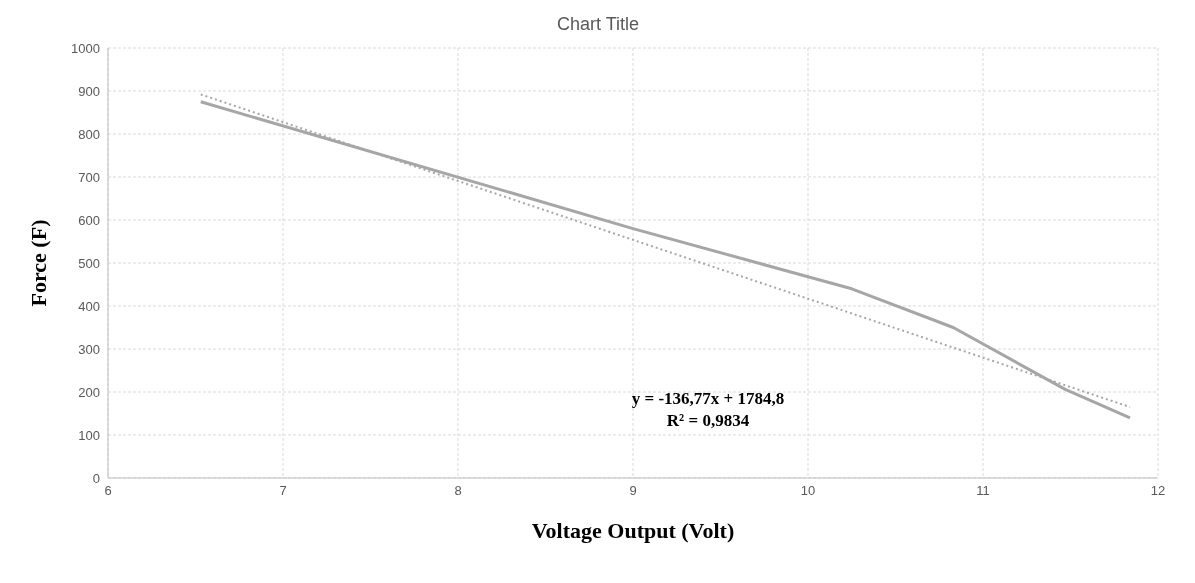 This screenshot has height=583, width=1195. I want to click on x-tick-label: 11, so click(983, 491).